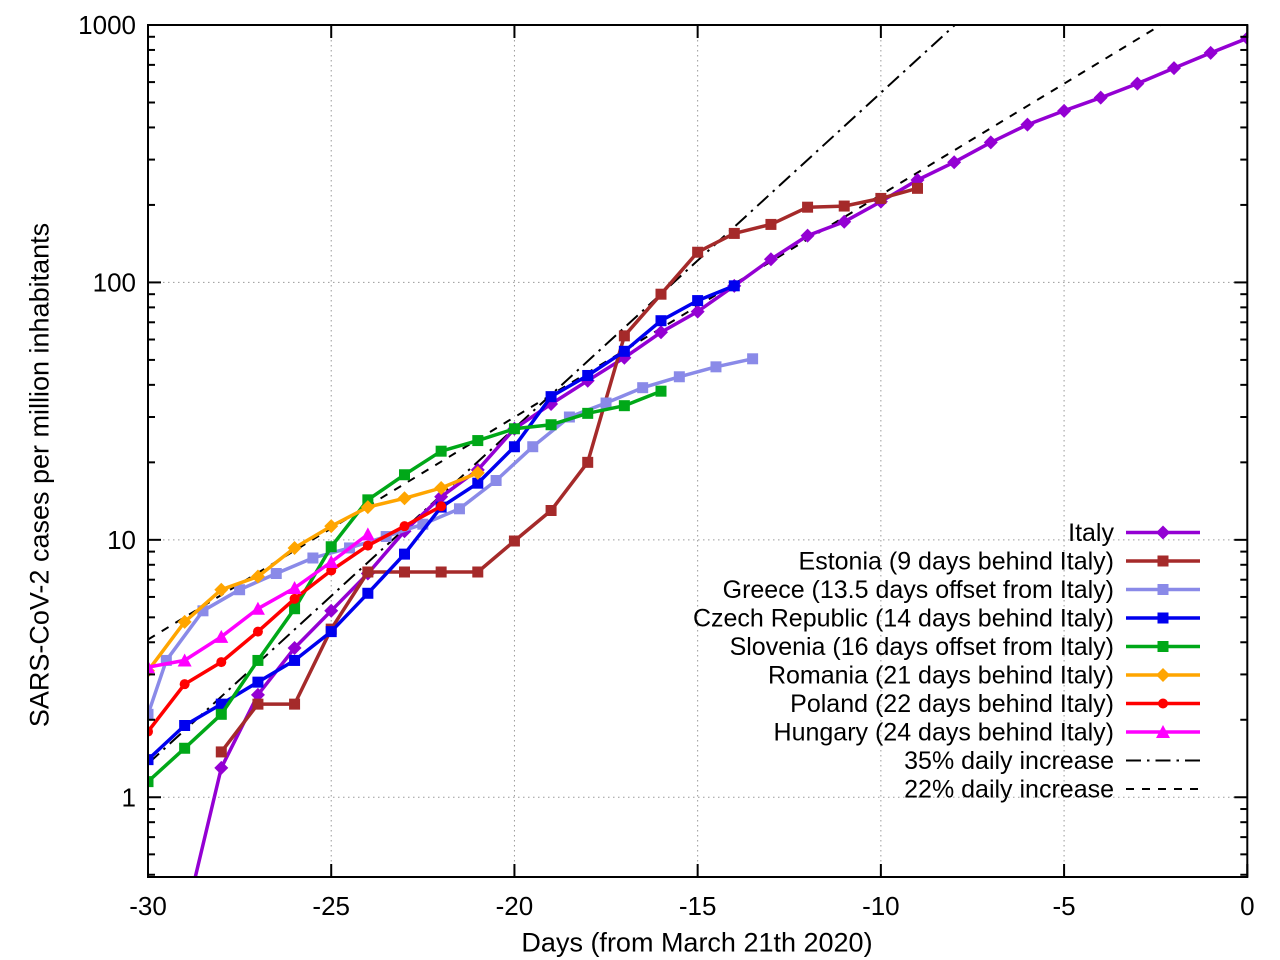 This screenshot has height=960, width=1280. I want to click on y-tick-label: 1, so click(129, 797).